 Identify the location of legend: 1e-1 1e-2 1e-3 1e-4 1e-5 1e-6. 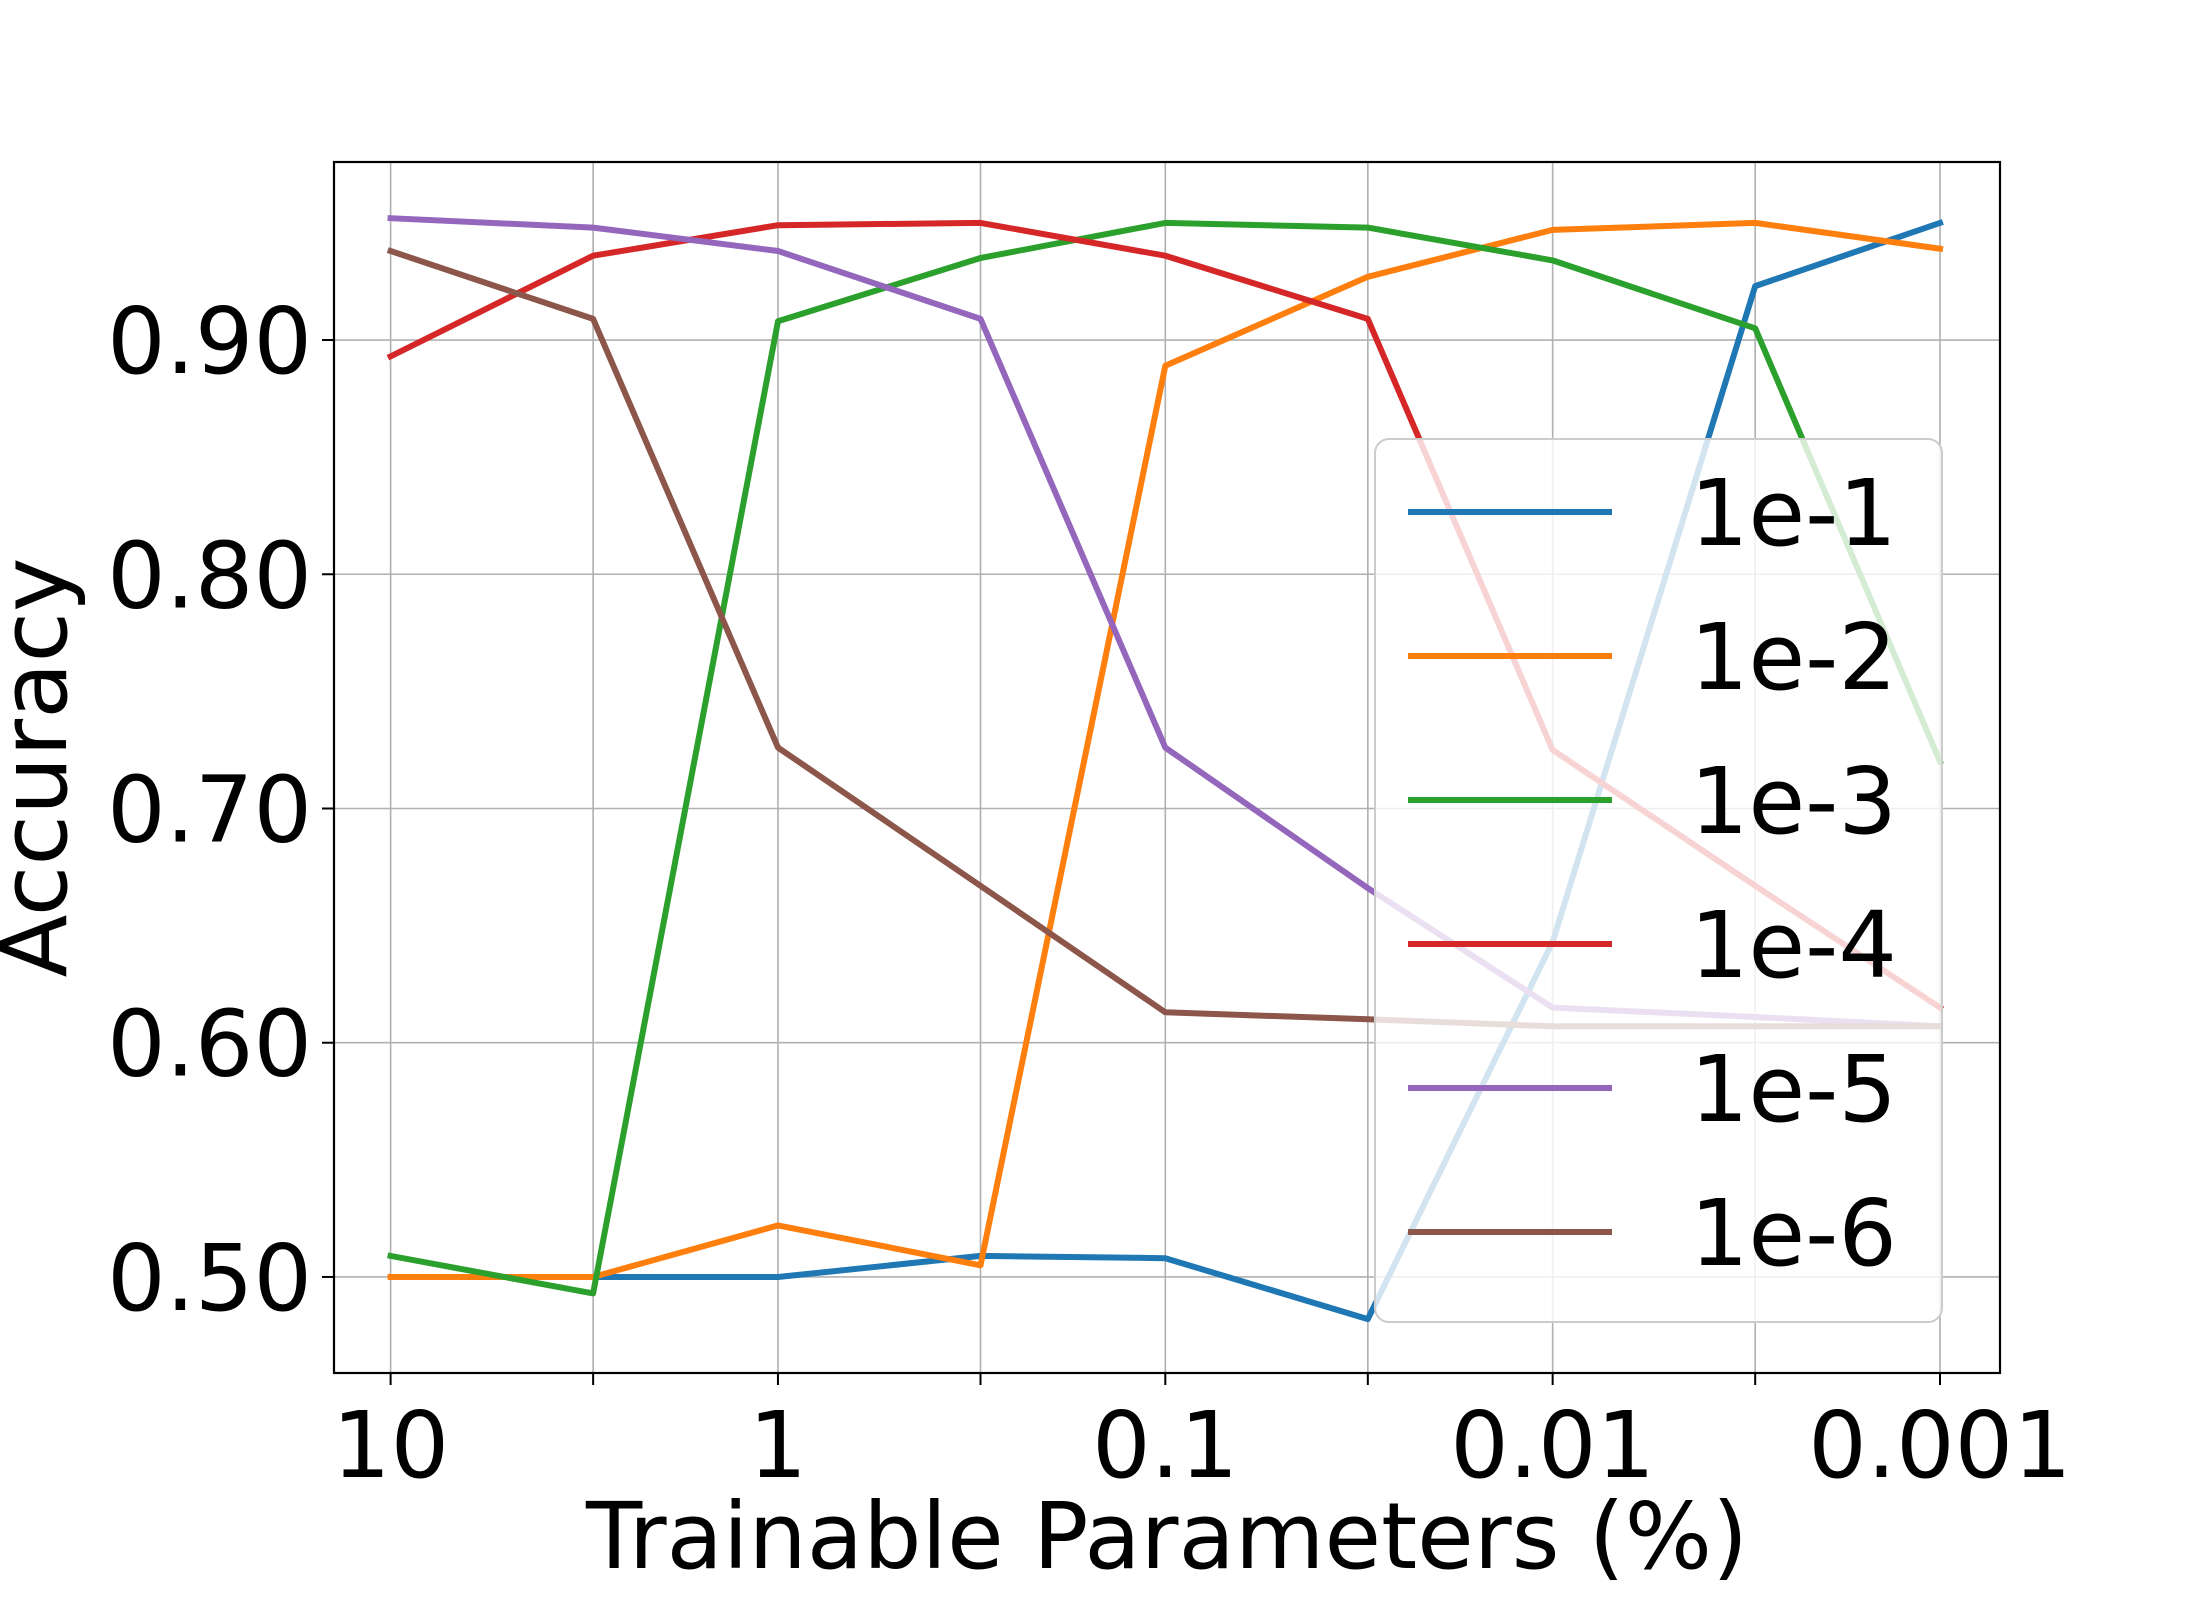
(1658, 880).